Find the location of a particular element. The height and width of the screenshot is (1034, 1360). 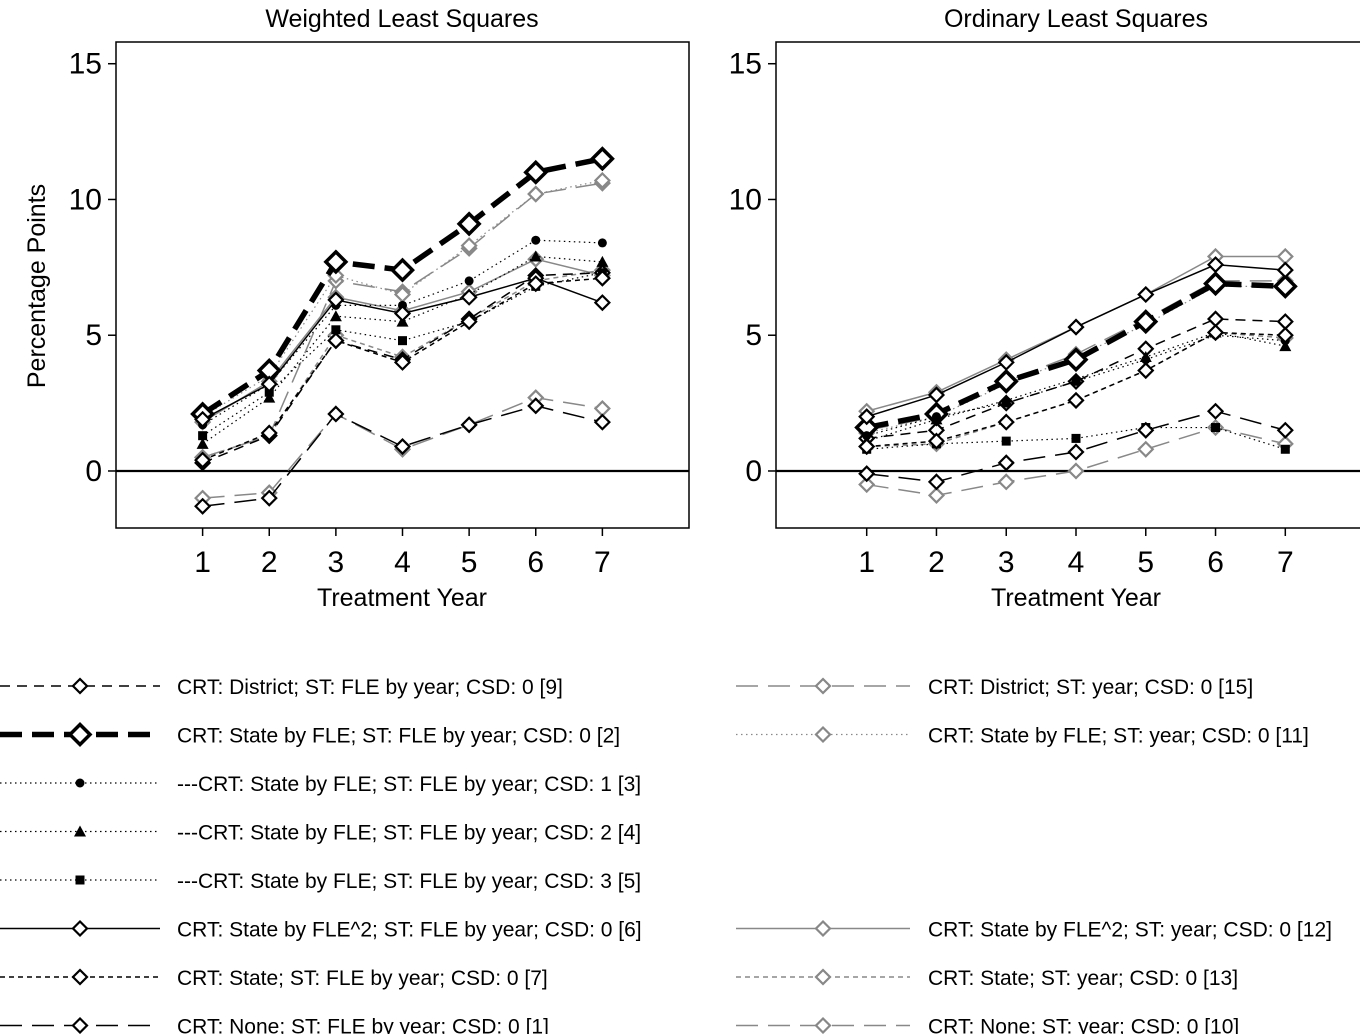

wls-xlabel: Treatment Year is located at coordinates (402, 598).